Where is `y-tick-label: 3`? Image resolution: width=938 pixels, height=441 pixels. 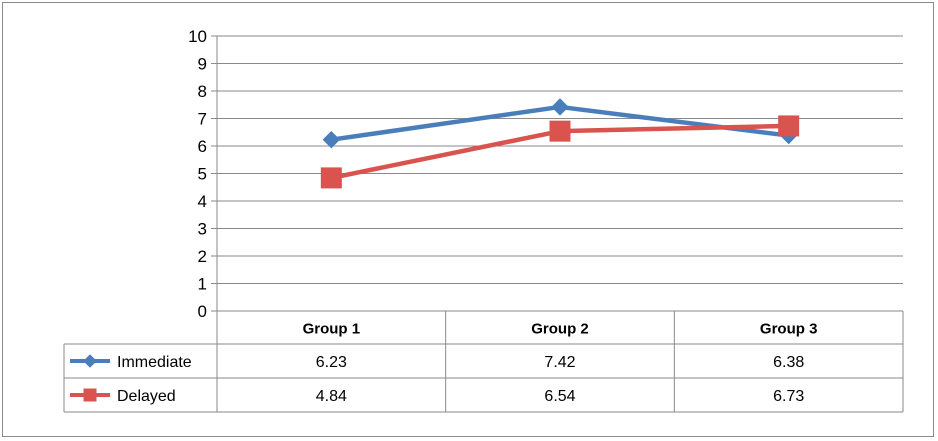 y-tick-label: 3 is located at coordinates (202, 229).